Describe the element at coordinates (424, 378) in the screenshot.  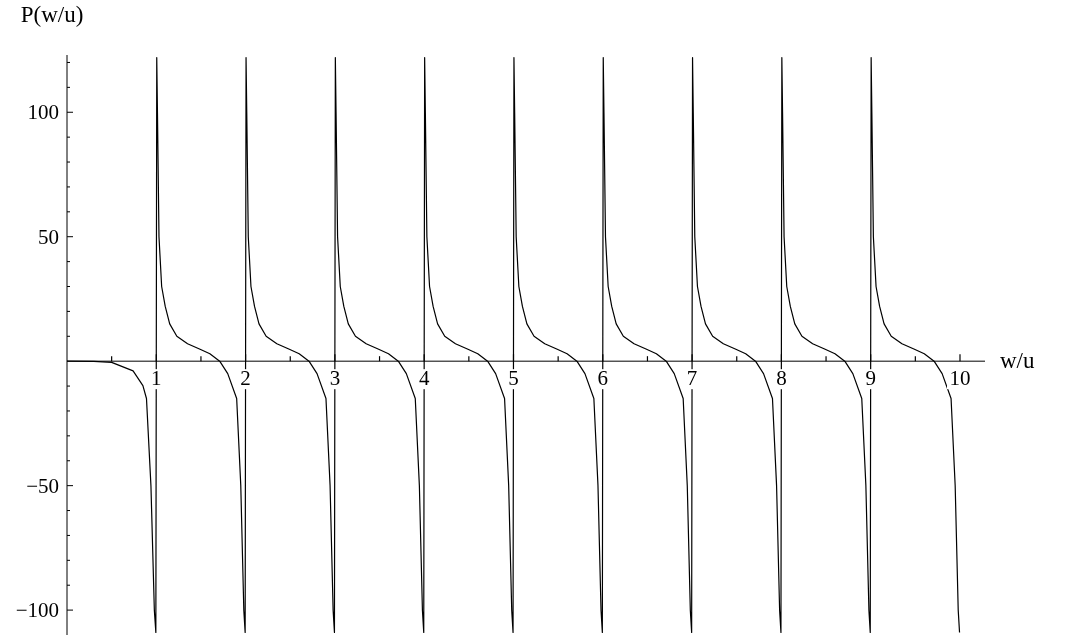
I see `x-tick-label: 4` at that location.